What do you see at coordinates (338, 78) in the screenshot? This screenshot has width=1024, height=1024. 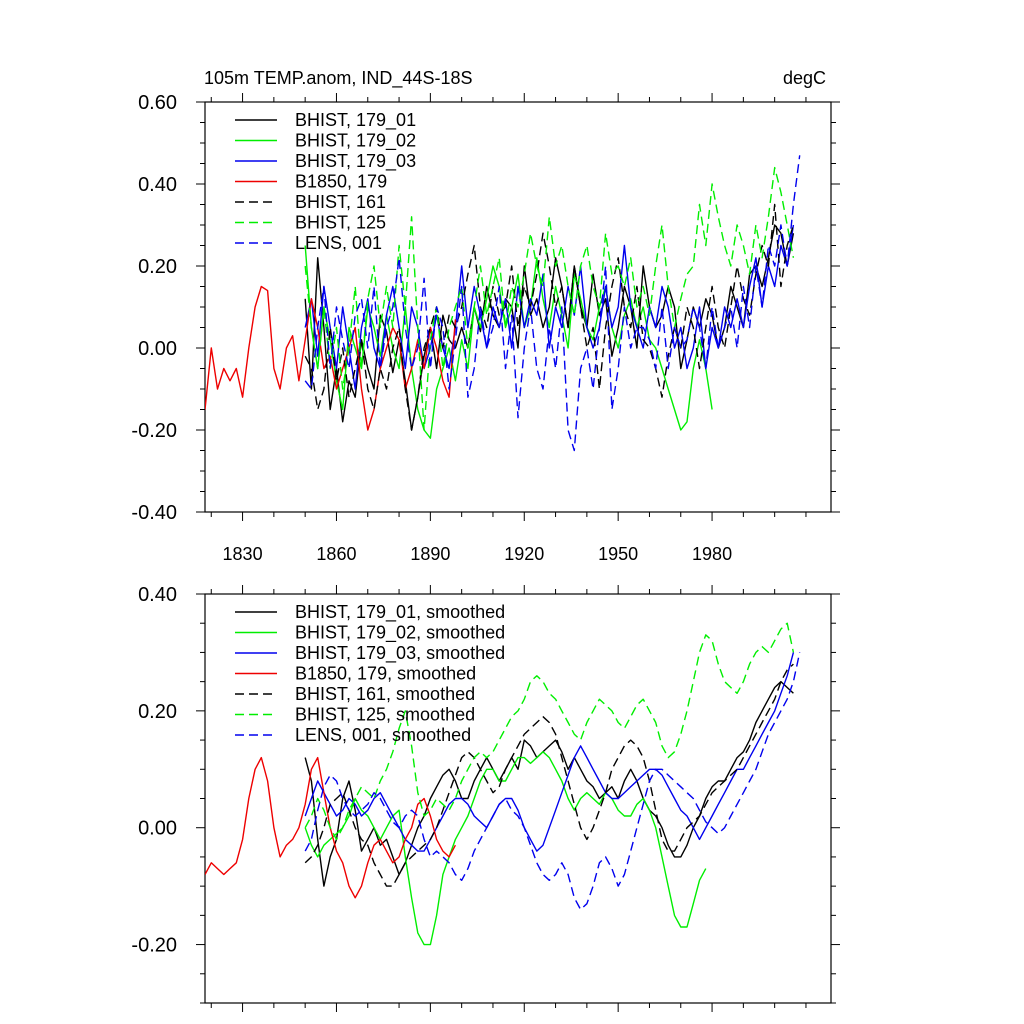 I see `chart-title: 105m TEMP.anom, IND_44S-18S` at bounding box center [338, 78].